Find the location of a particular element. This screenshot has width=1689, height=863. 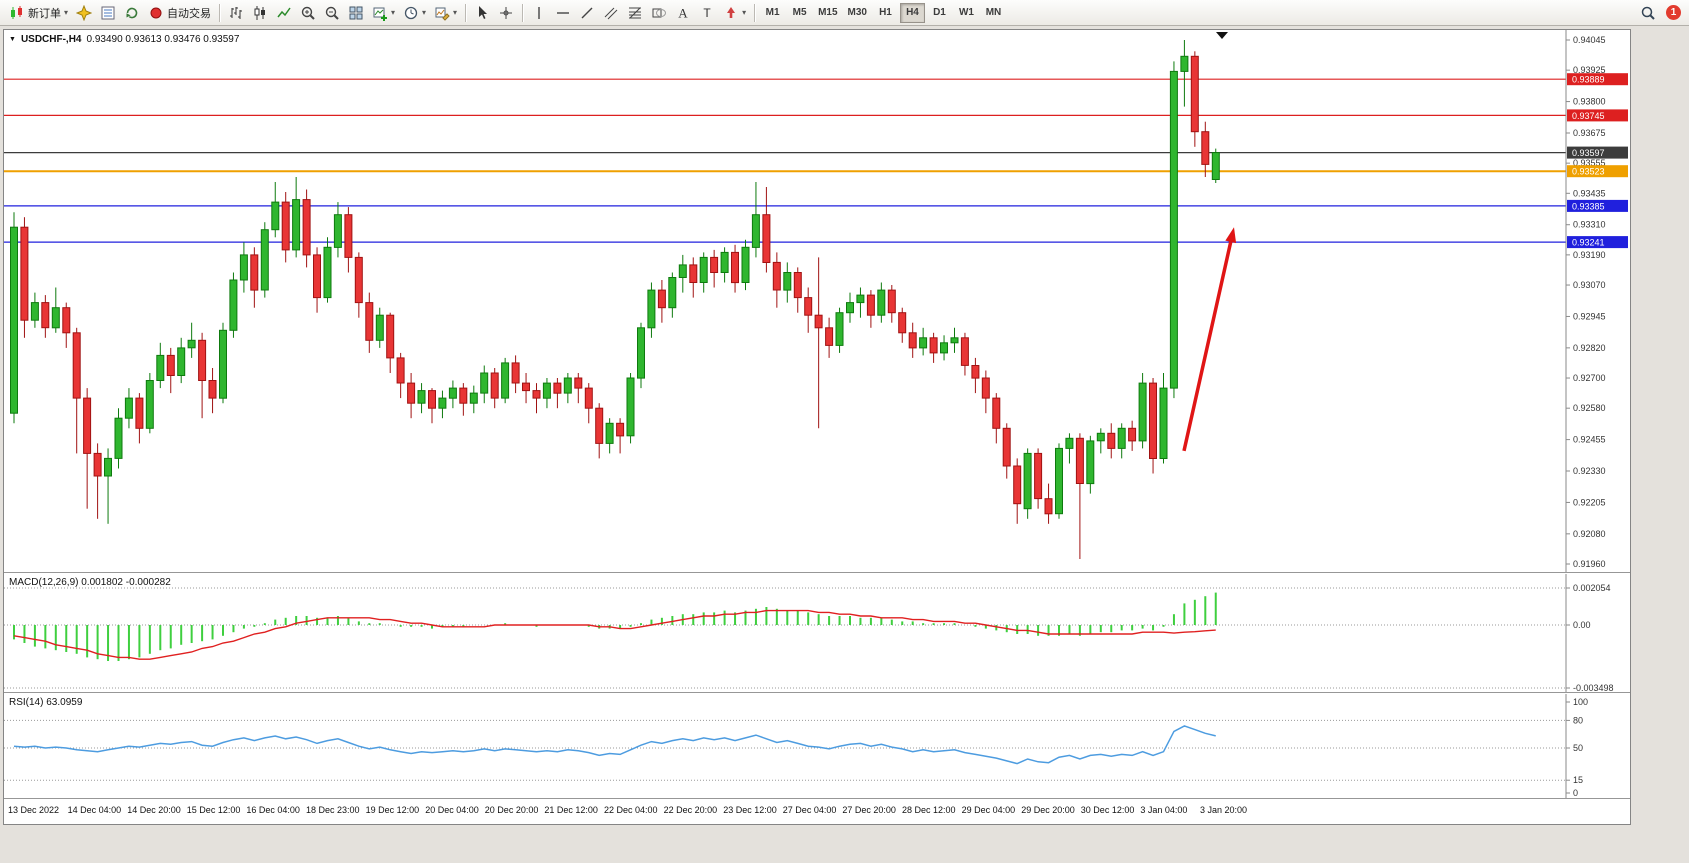

refresh-button is located at coordinates (132, 13).